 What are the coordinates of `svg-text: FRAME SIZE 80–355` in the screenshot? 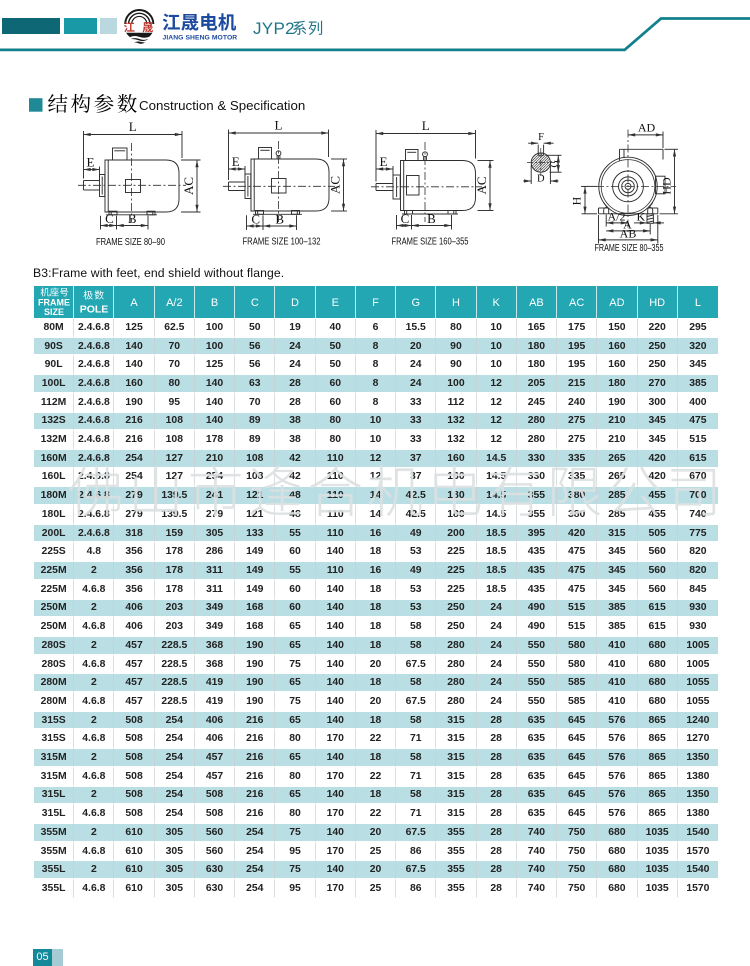 It's located at (629, 248).